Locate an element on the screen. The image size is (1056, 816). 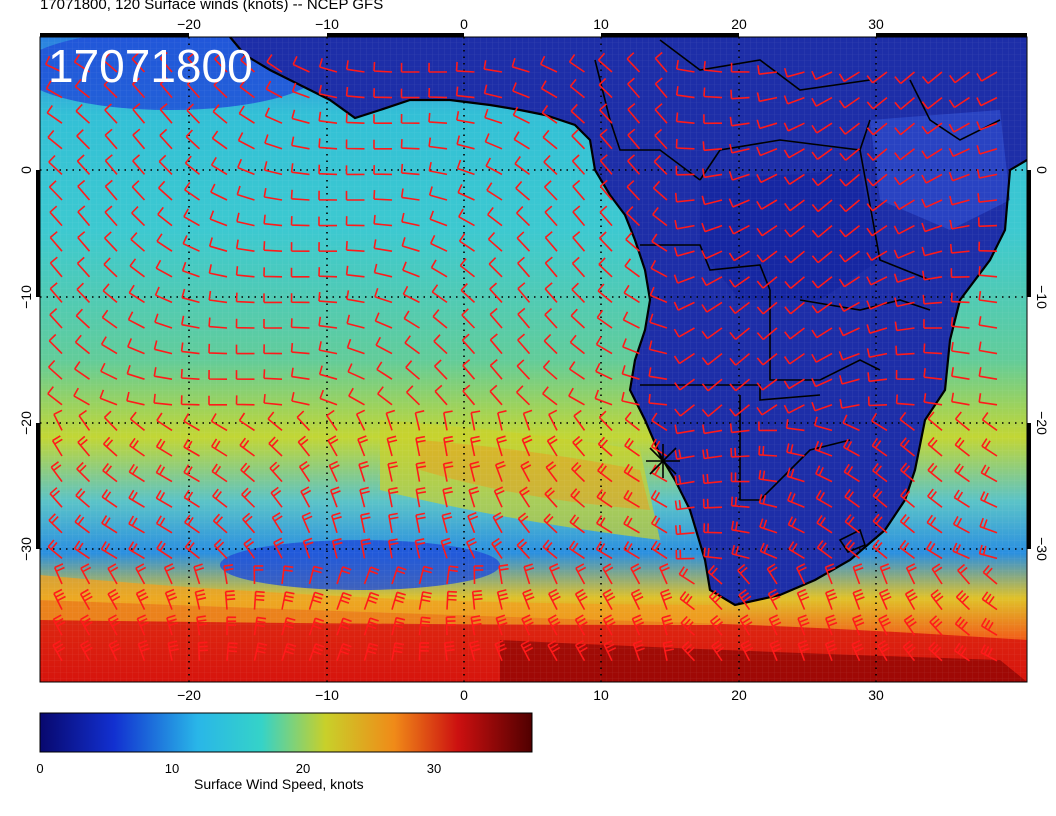
bottom-lon-label: 0 is located at coordinates (464, 695).